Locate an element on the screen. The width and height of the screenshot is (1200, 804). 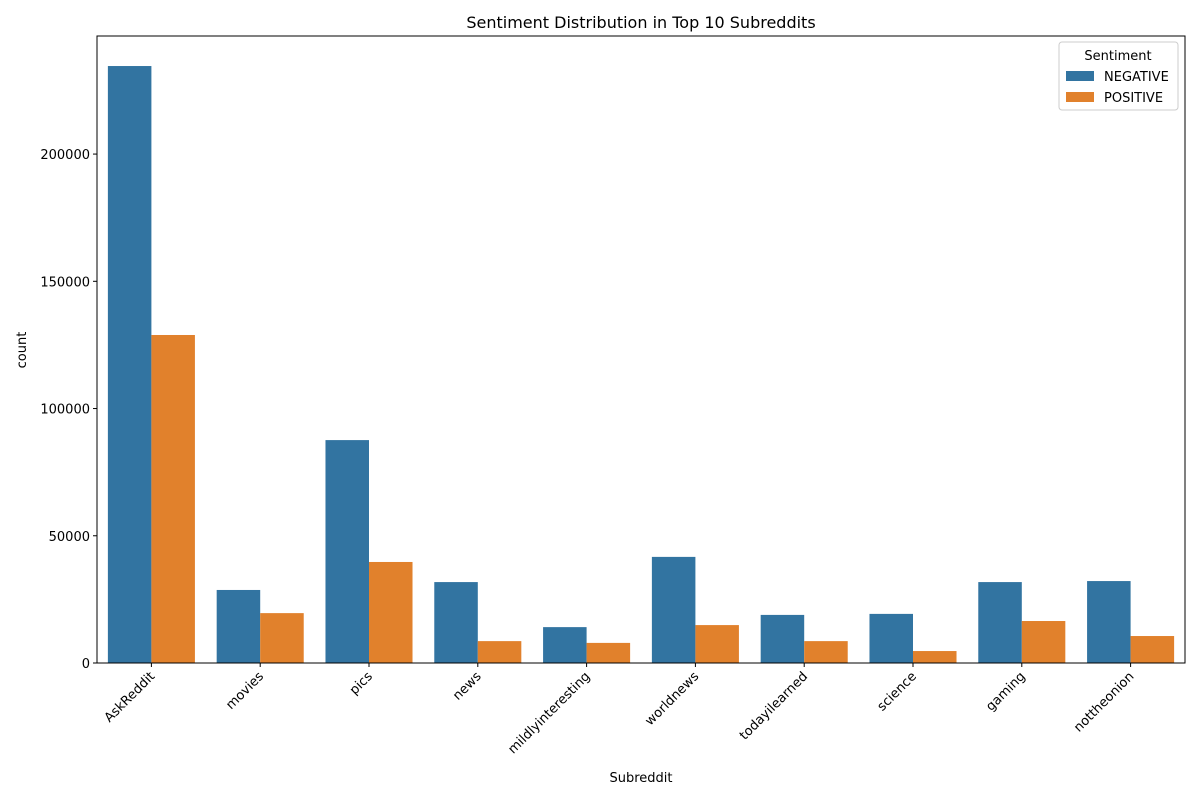
y-tick-label: 200000 is located at coordinates (65, 155).